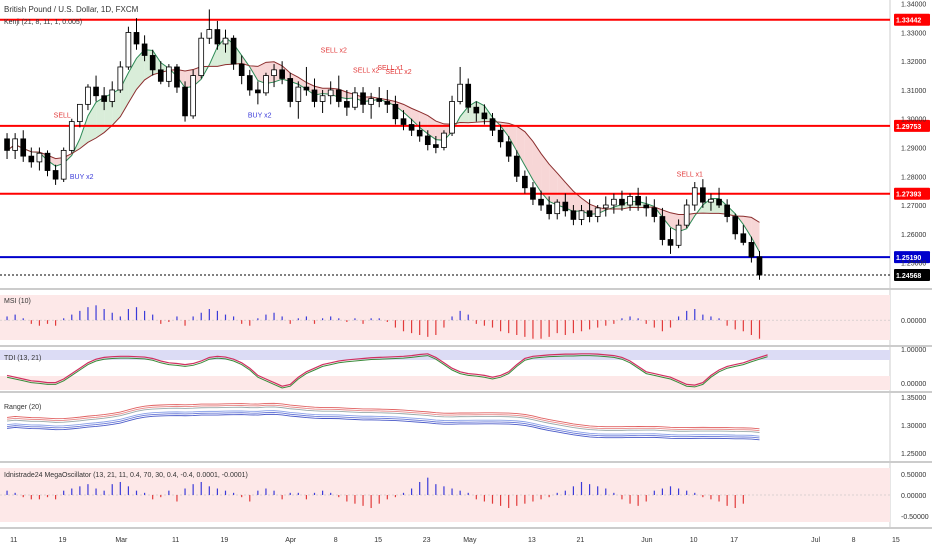  I want to click on time-tick-label: 10, so click(694, 540).